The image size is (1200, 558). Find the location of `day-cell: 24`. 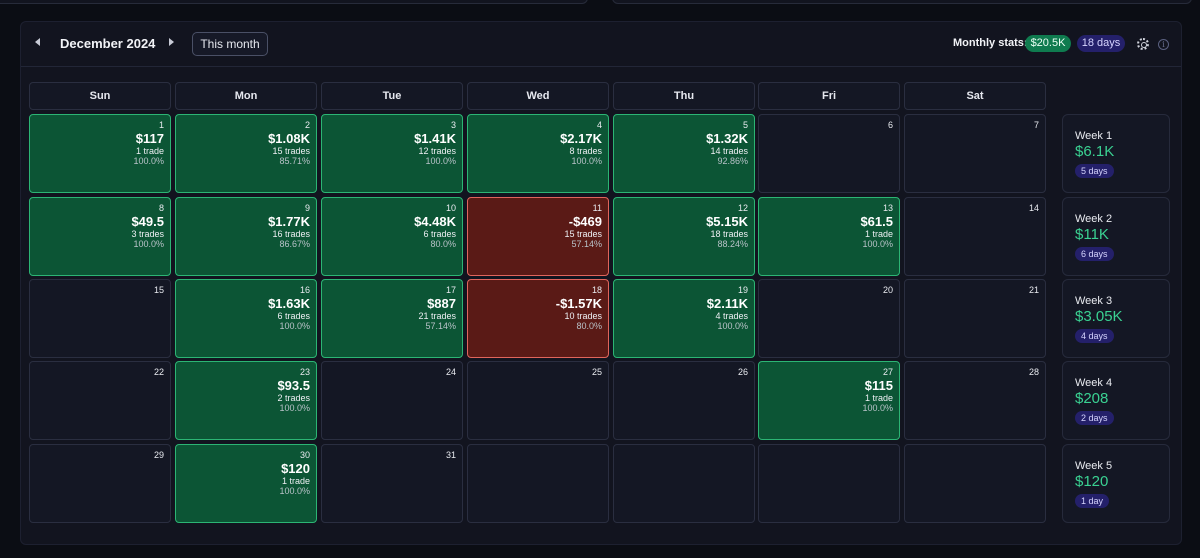

day-cell: 24 is located at coordinates (392, 400).